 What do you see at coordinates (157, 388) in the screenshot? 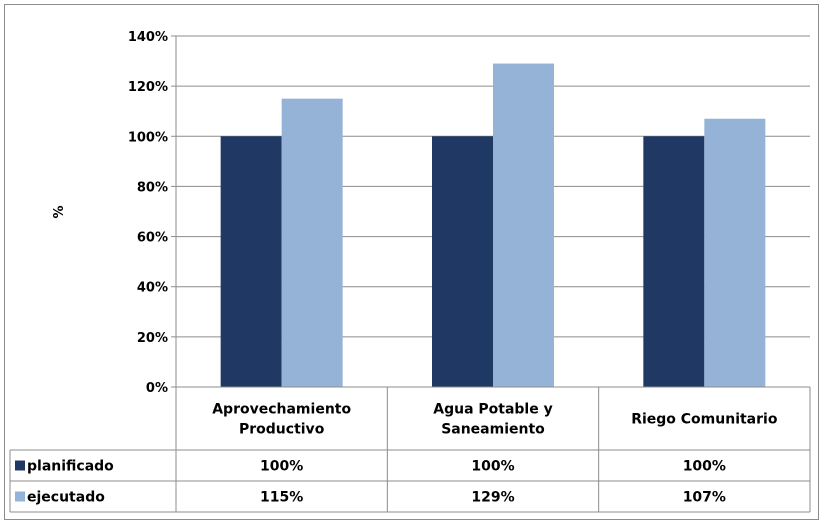
I see `y-tick-label: 0%` at bounding box center [157, 388].